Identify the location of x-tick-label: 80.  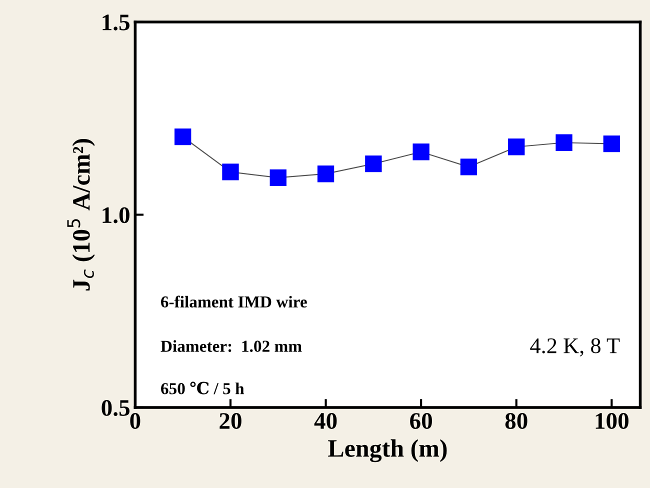
(516, 421).